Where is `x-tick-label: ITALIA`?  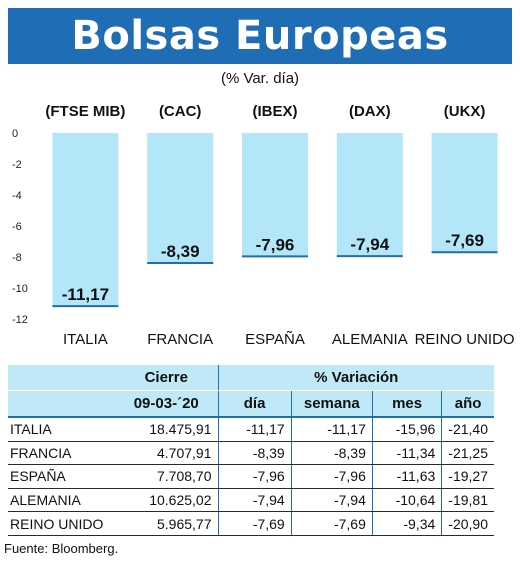 x-tick-label: ITALIA is located at coordinates (85, 339).